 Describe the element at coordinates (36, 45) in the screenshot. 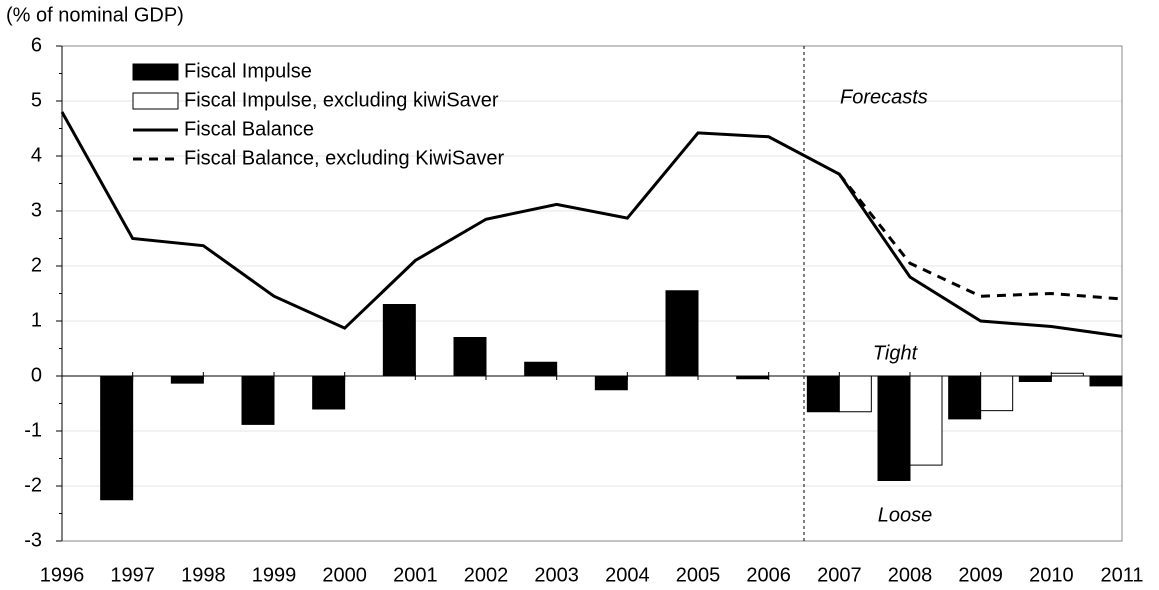

I see `y-tick-label: 6` at that location.